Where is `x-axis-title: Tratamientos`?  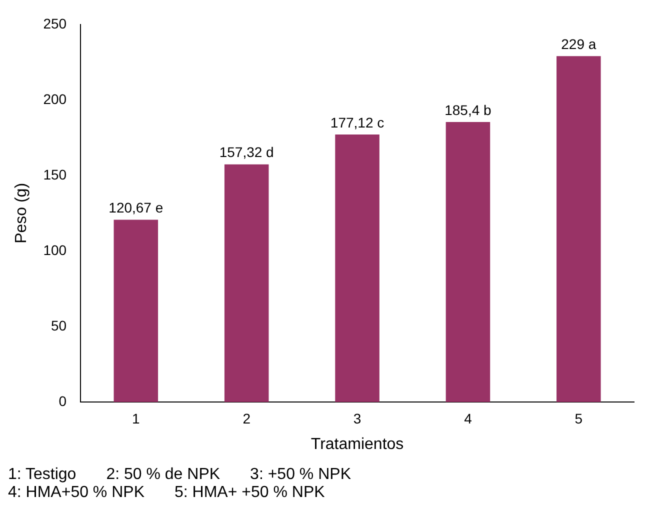 x-axis-title: Tratamientos is located at coordinates (357, 444).